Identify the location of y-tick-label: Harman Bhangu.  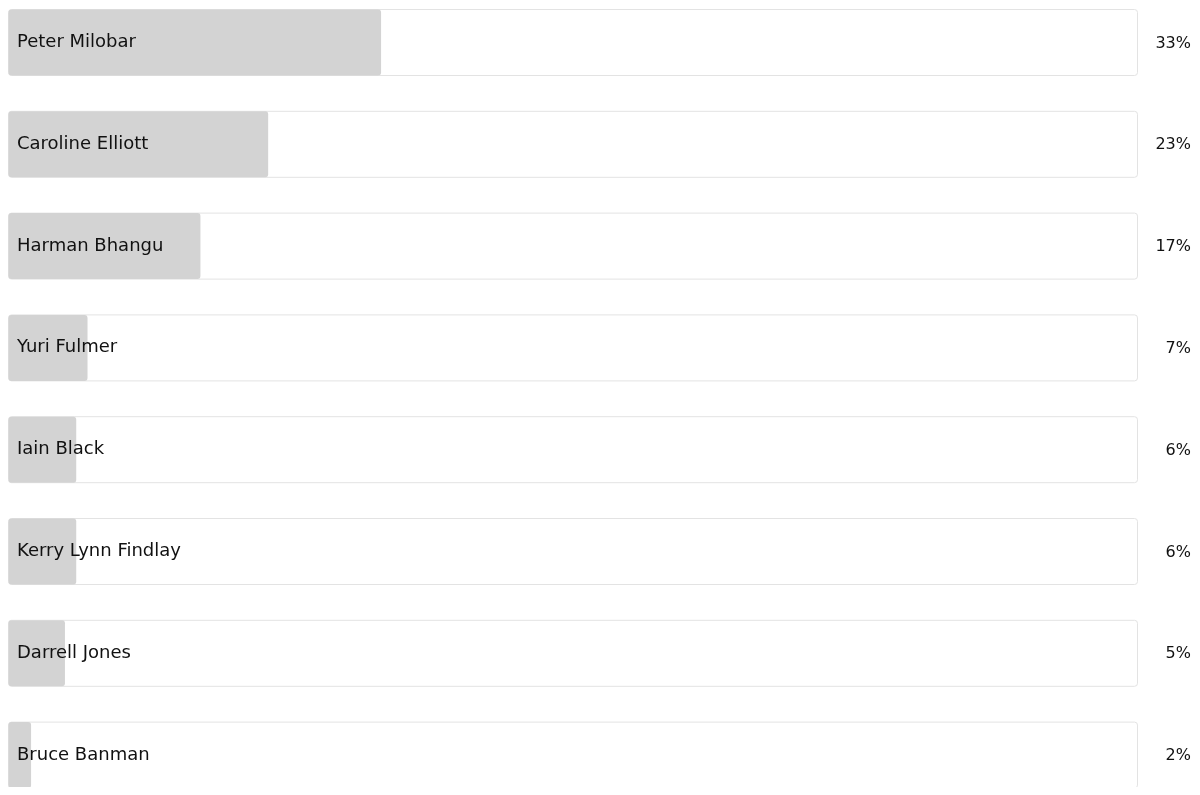
(90, 244).